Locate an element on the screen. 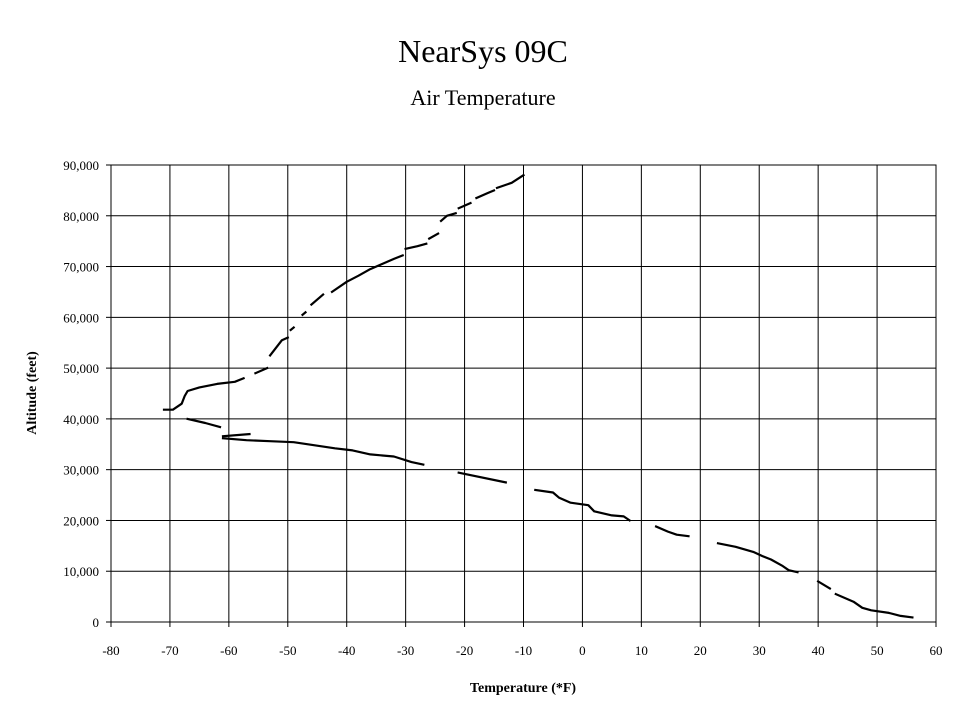 This screenshot has width=960, height=720. y-tick-label: 0 is located at coordinates (96, 622).